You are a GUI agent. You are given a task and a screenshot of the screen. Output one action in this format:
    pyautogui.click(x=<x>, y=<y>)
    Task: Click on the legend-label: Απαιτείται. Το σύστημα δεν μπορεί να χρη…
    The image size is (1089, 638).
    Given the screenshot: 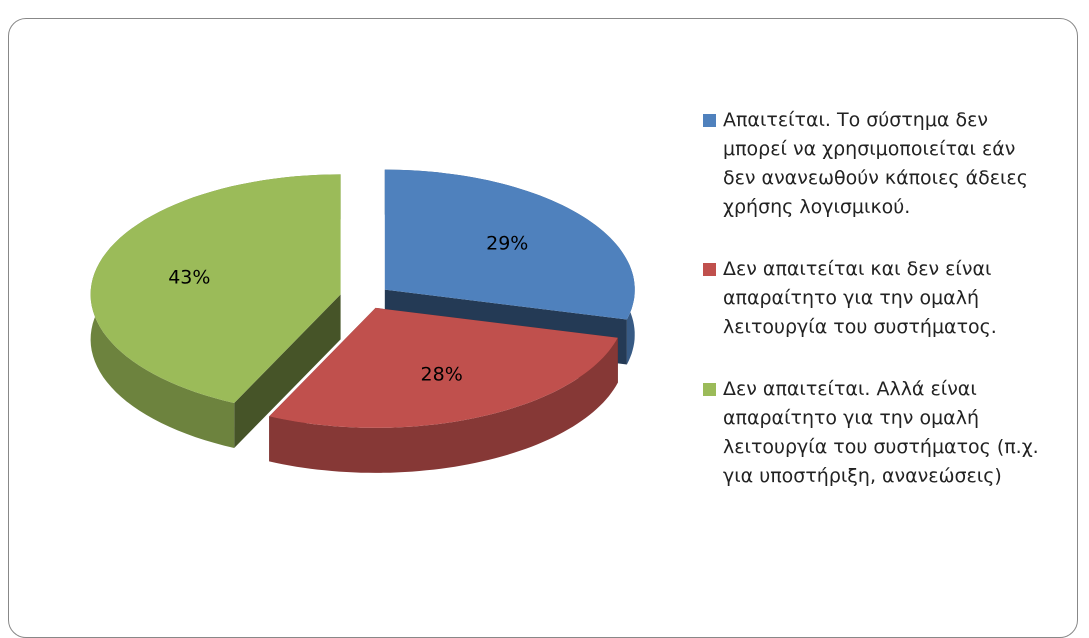 What is the action you would take?
    pyautogui.click(x=875, y=163)
    